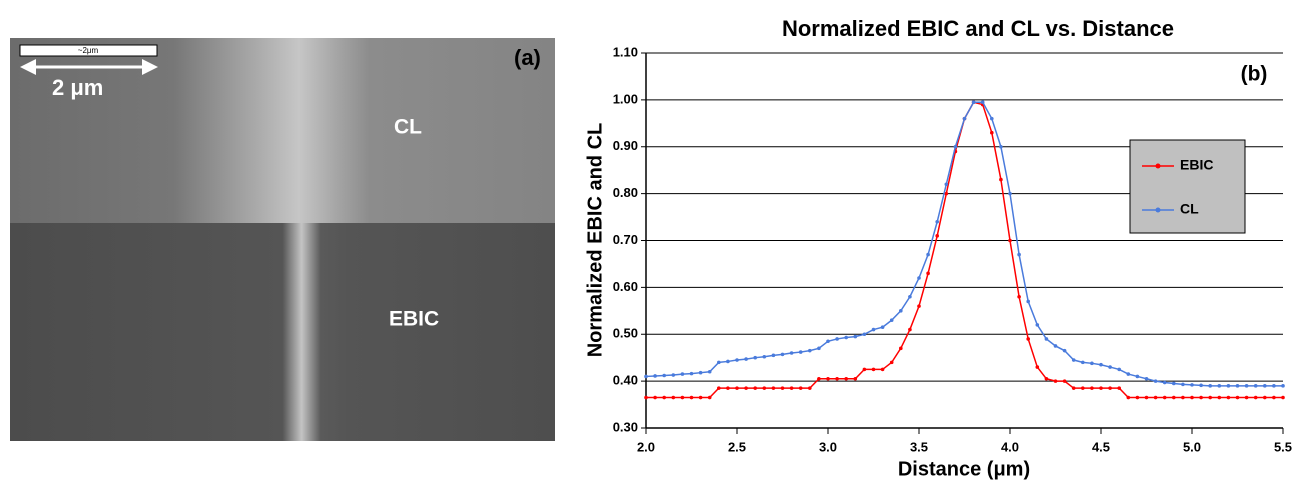 Image resolution: width=1298 pixels, height=489 pixels. What do you see at coordinates (77, 87) in the screenshot?
I see `scale-label: 2 μm` at bounding box center [77, 87].